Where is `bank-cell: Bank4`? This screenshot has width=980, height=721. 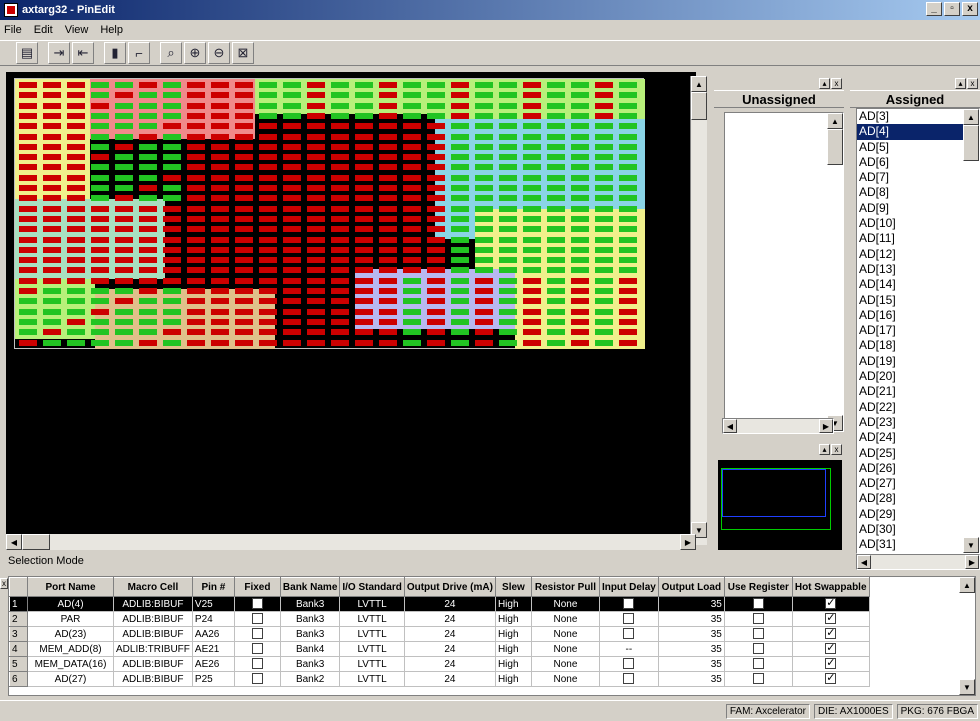 bank-cell: Bank4 is located at coordinates (310, 649).